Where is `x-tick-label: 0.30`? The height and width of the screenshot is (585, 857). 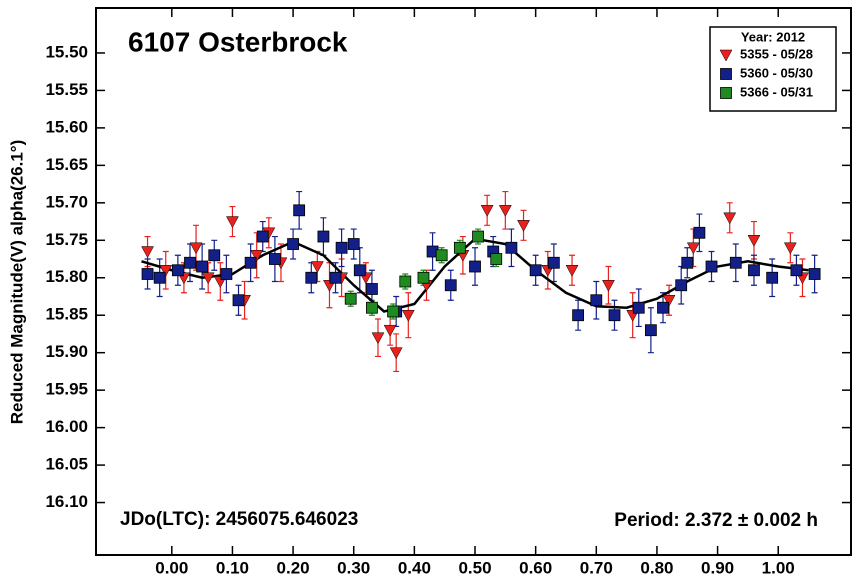
x-tick-label: 0.30 is located at coordinates (353, 567).